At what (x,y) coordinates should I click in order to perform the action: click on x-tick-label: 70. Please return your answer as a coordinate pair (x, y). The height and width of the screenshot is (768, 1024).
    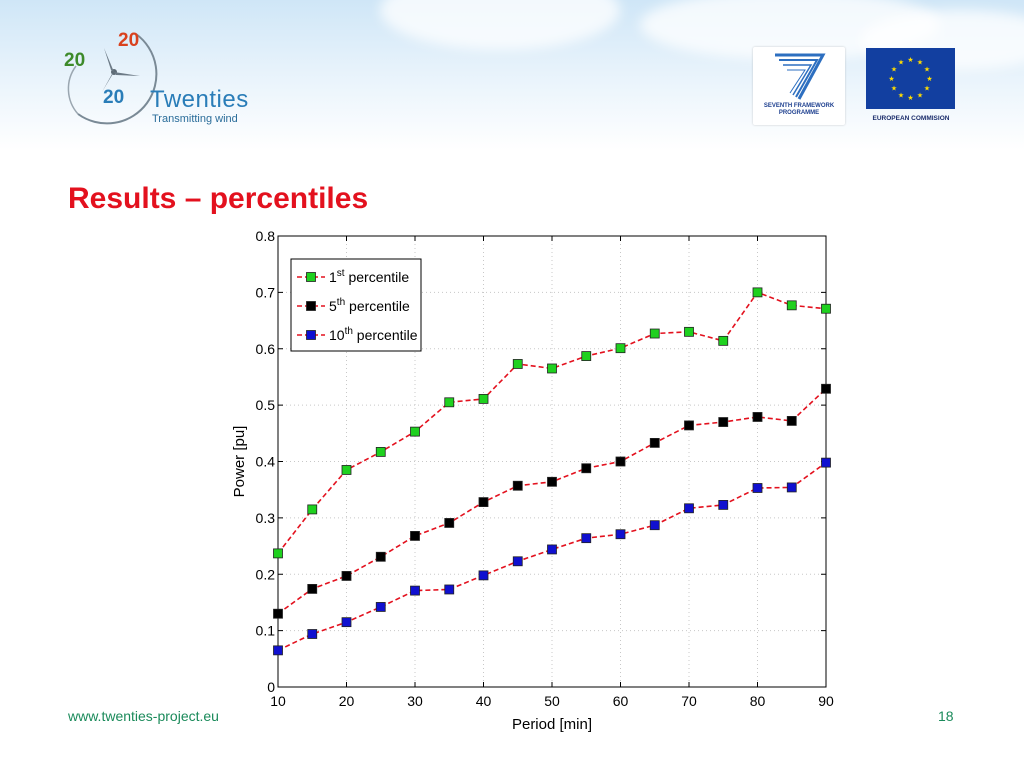
    Looking at the image, I should click on (689, 701).